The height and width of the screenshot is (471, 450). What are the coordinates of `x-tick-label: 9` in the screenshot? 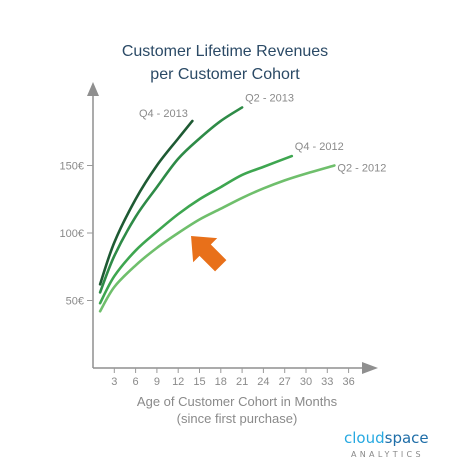 It's located at (157, 382).